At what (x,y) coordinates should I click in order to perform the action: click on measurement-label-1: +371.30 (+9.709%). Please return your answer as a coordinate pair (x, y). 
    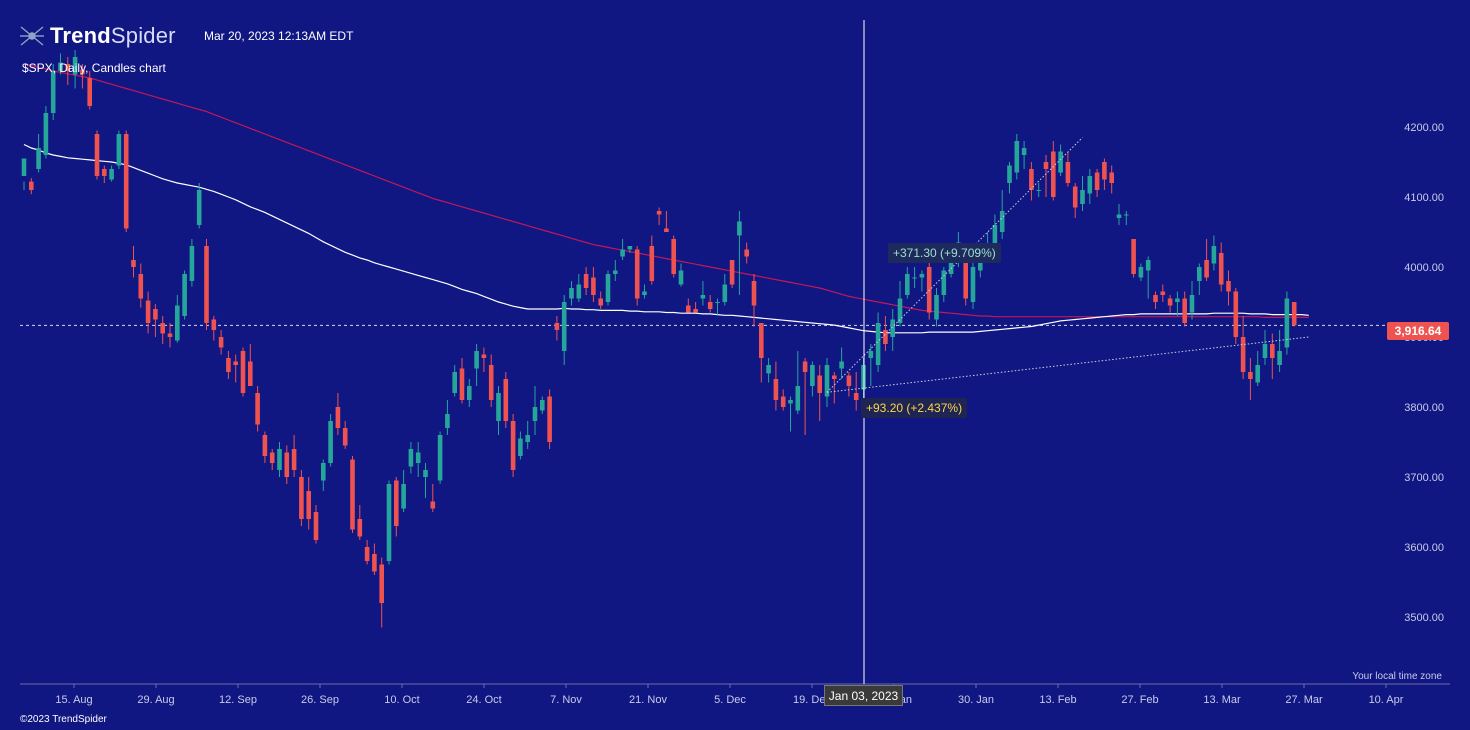
    Looking at the image, I should click on (944, 253).